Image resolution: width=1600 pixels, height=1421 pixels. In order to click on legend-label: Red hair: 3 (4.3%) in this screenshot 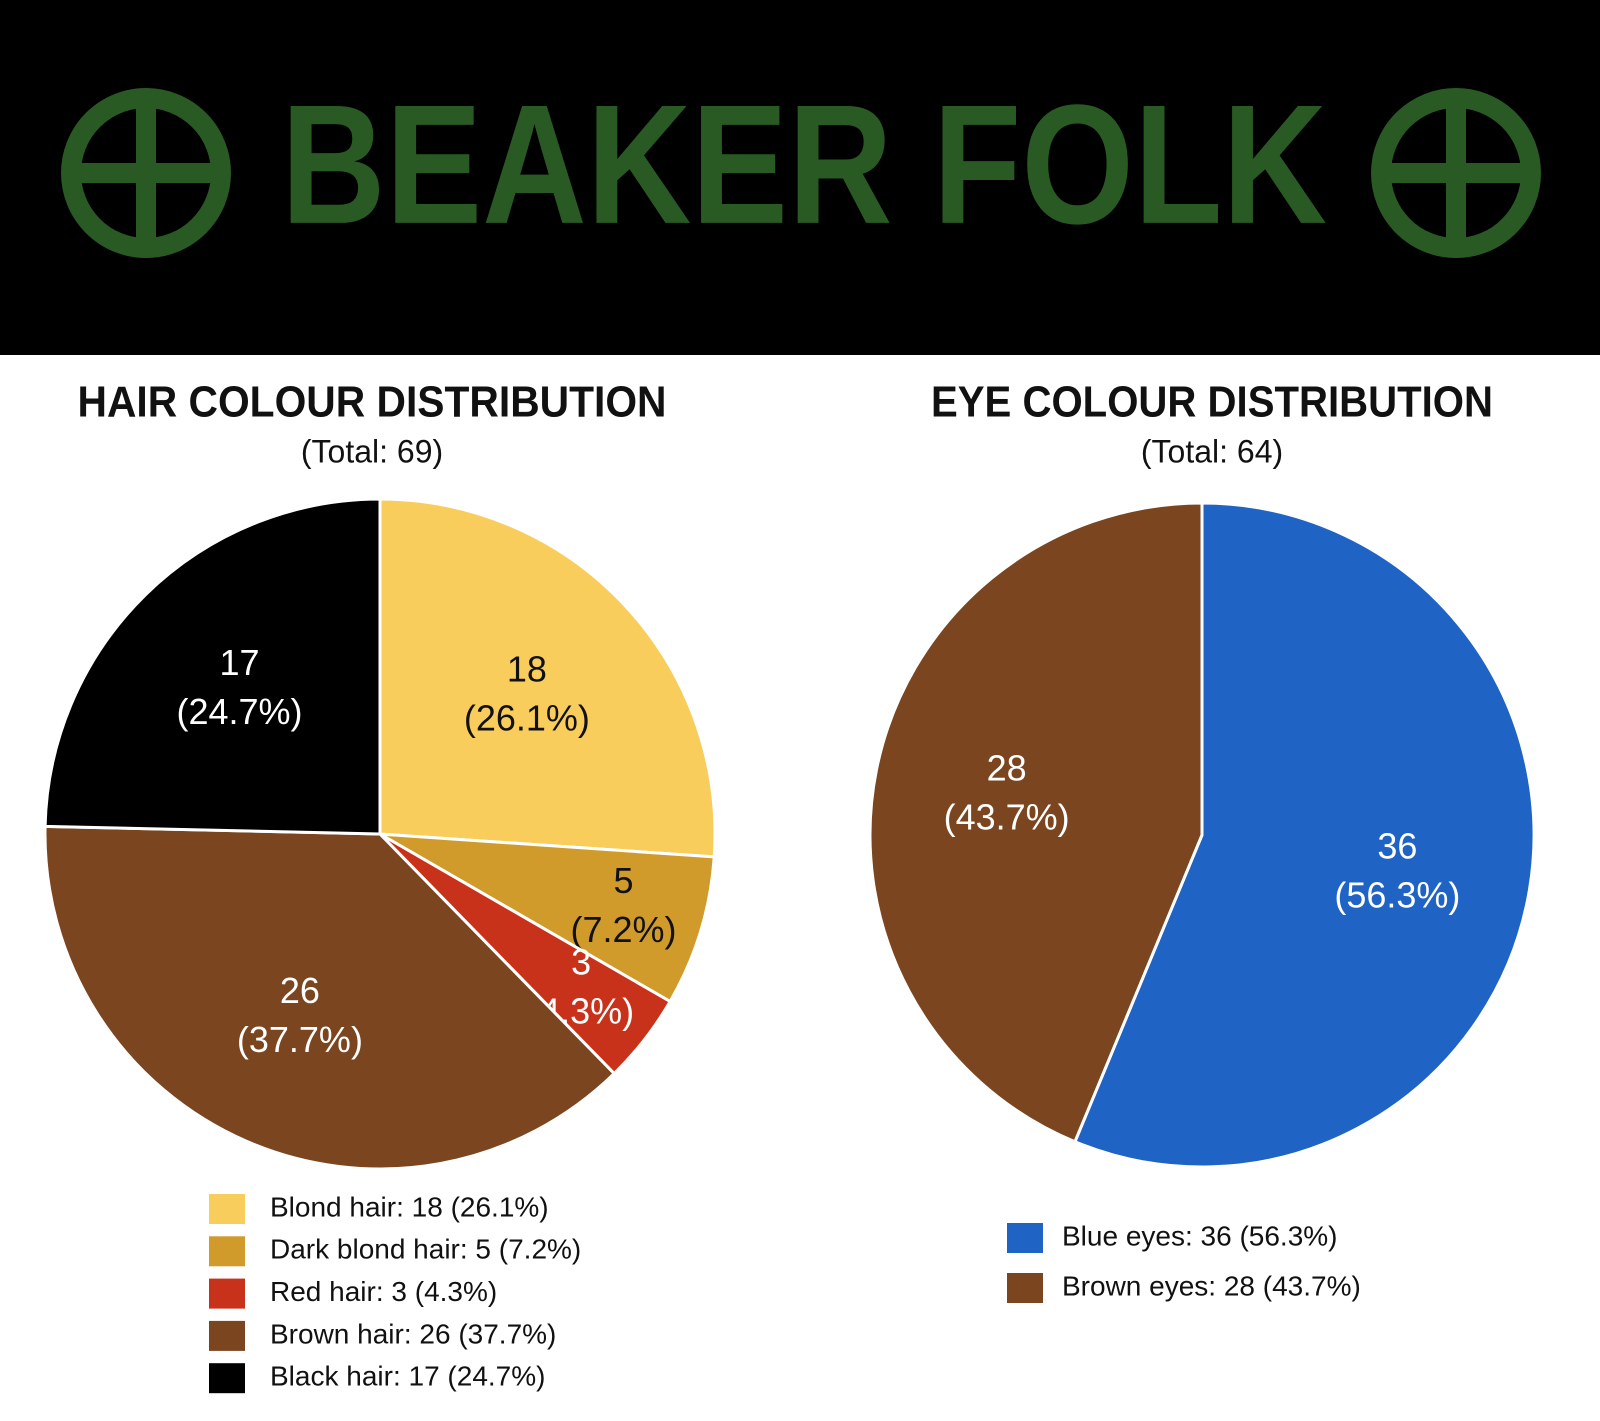, I will do `click(383, 1291)`.